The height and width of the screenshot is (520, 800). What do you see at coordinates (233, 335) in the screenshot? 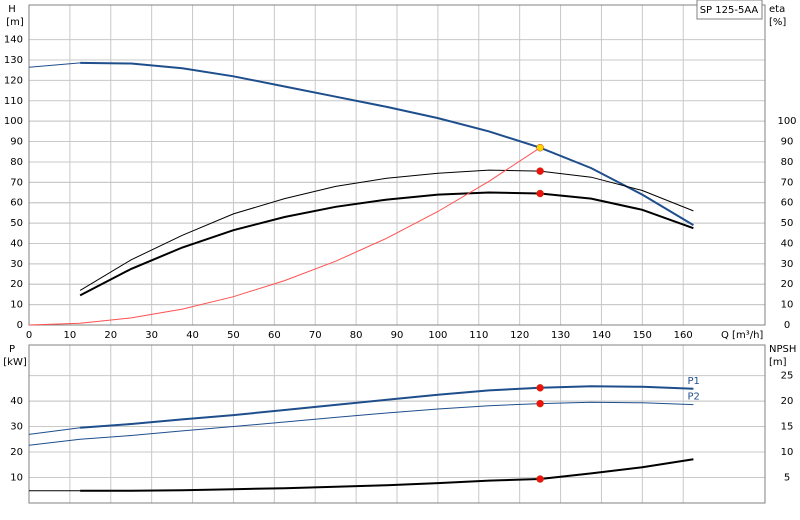
I see `x-tick-label: 50` at bounding box center [233, 335].